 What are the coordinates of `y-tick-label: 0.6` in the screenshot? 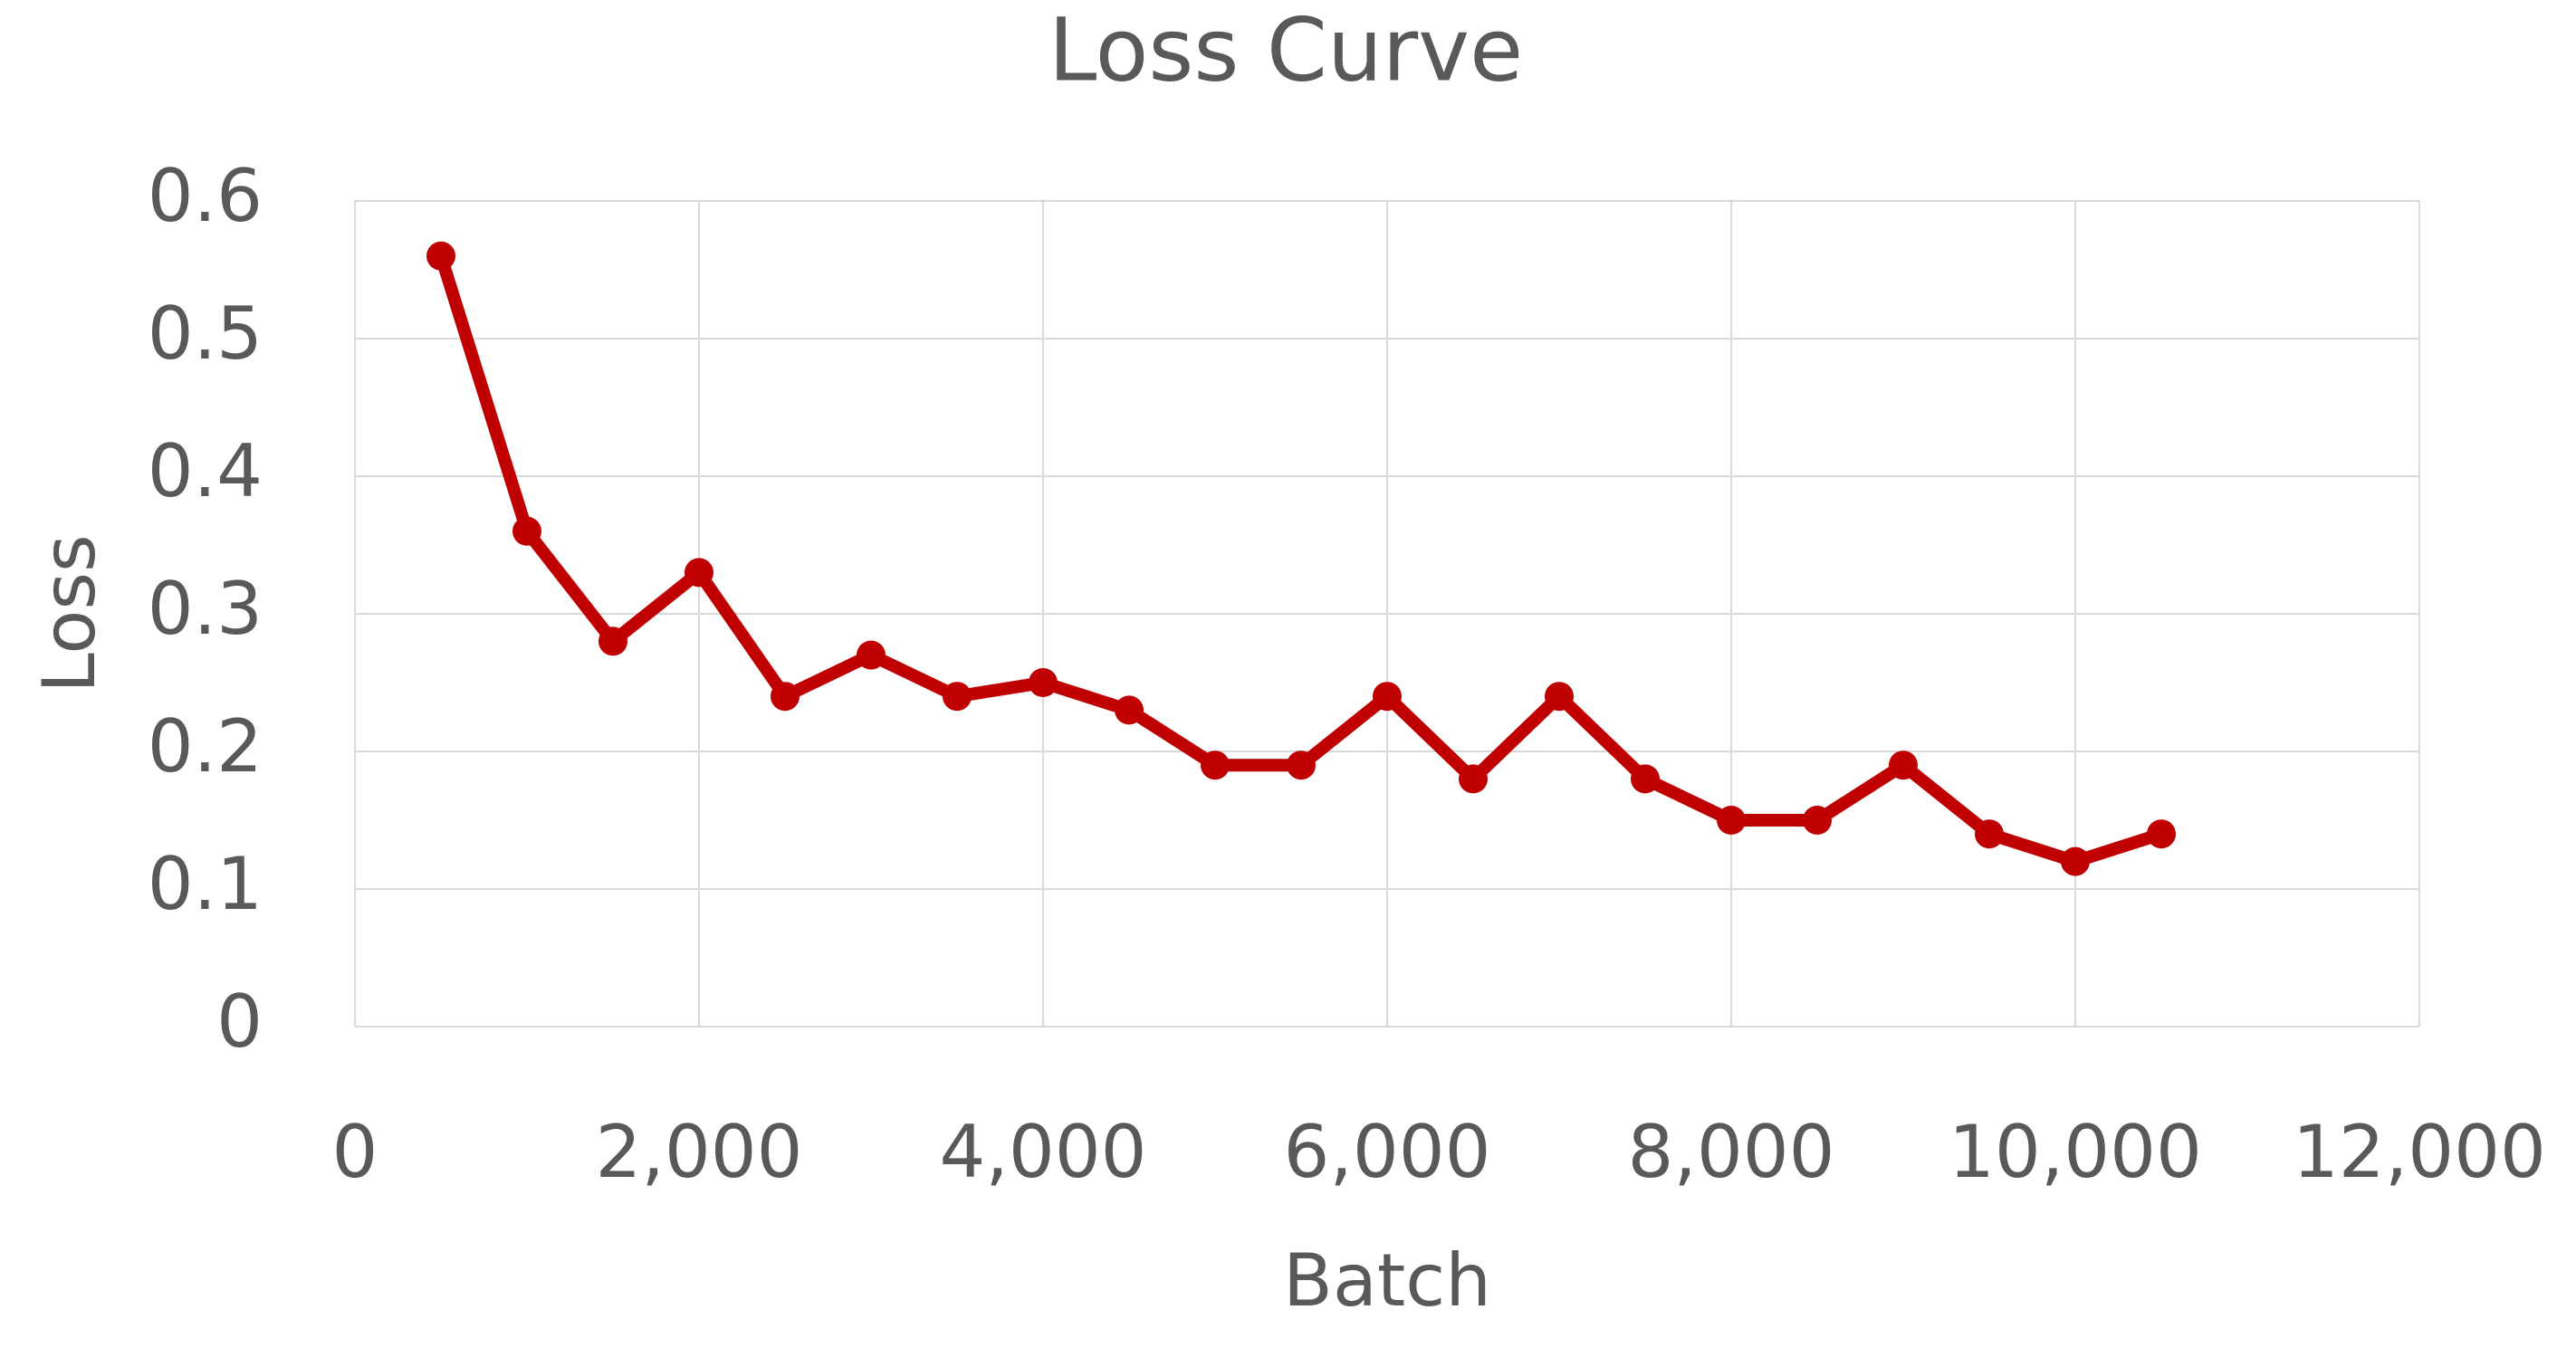 It's located at (205, 196).